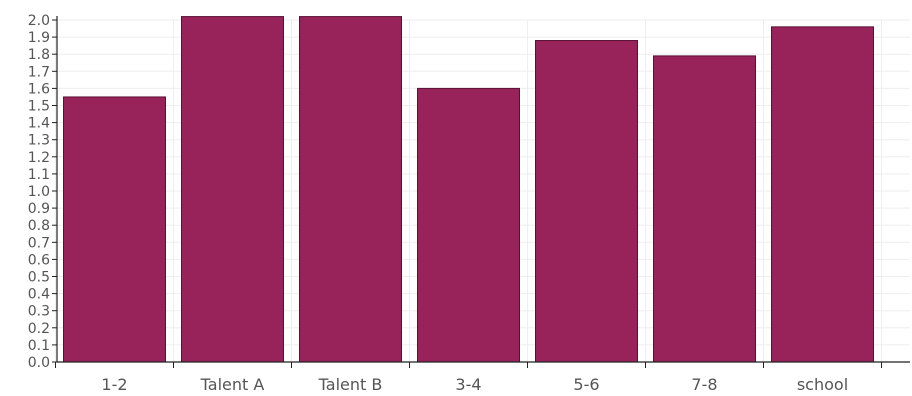  What do you see at coordinates (39, 278) in the screenshot?
I see `y-tick-label: 0.5` at bounding box center [39, 278].